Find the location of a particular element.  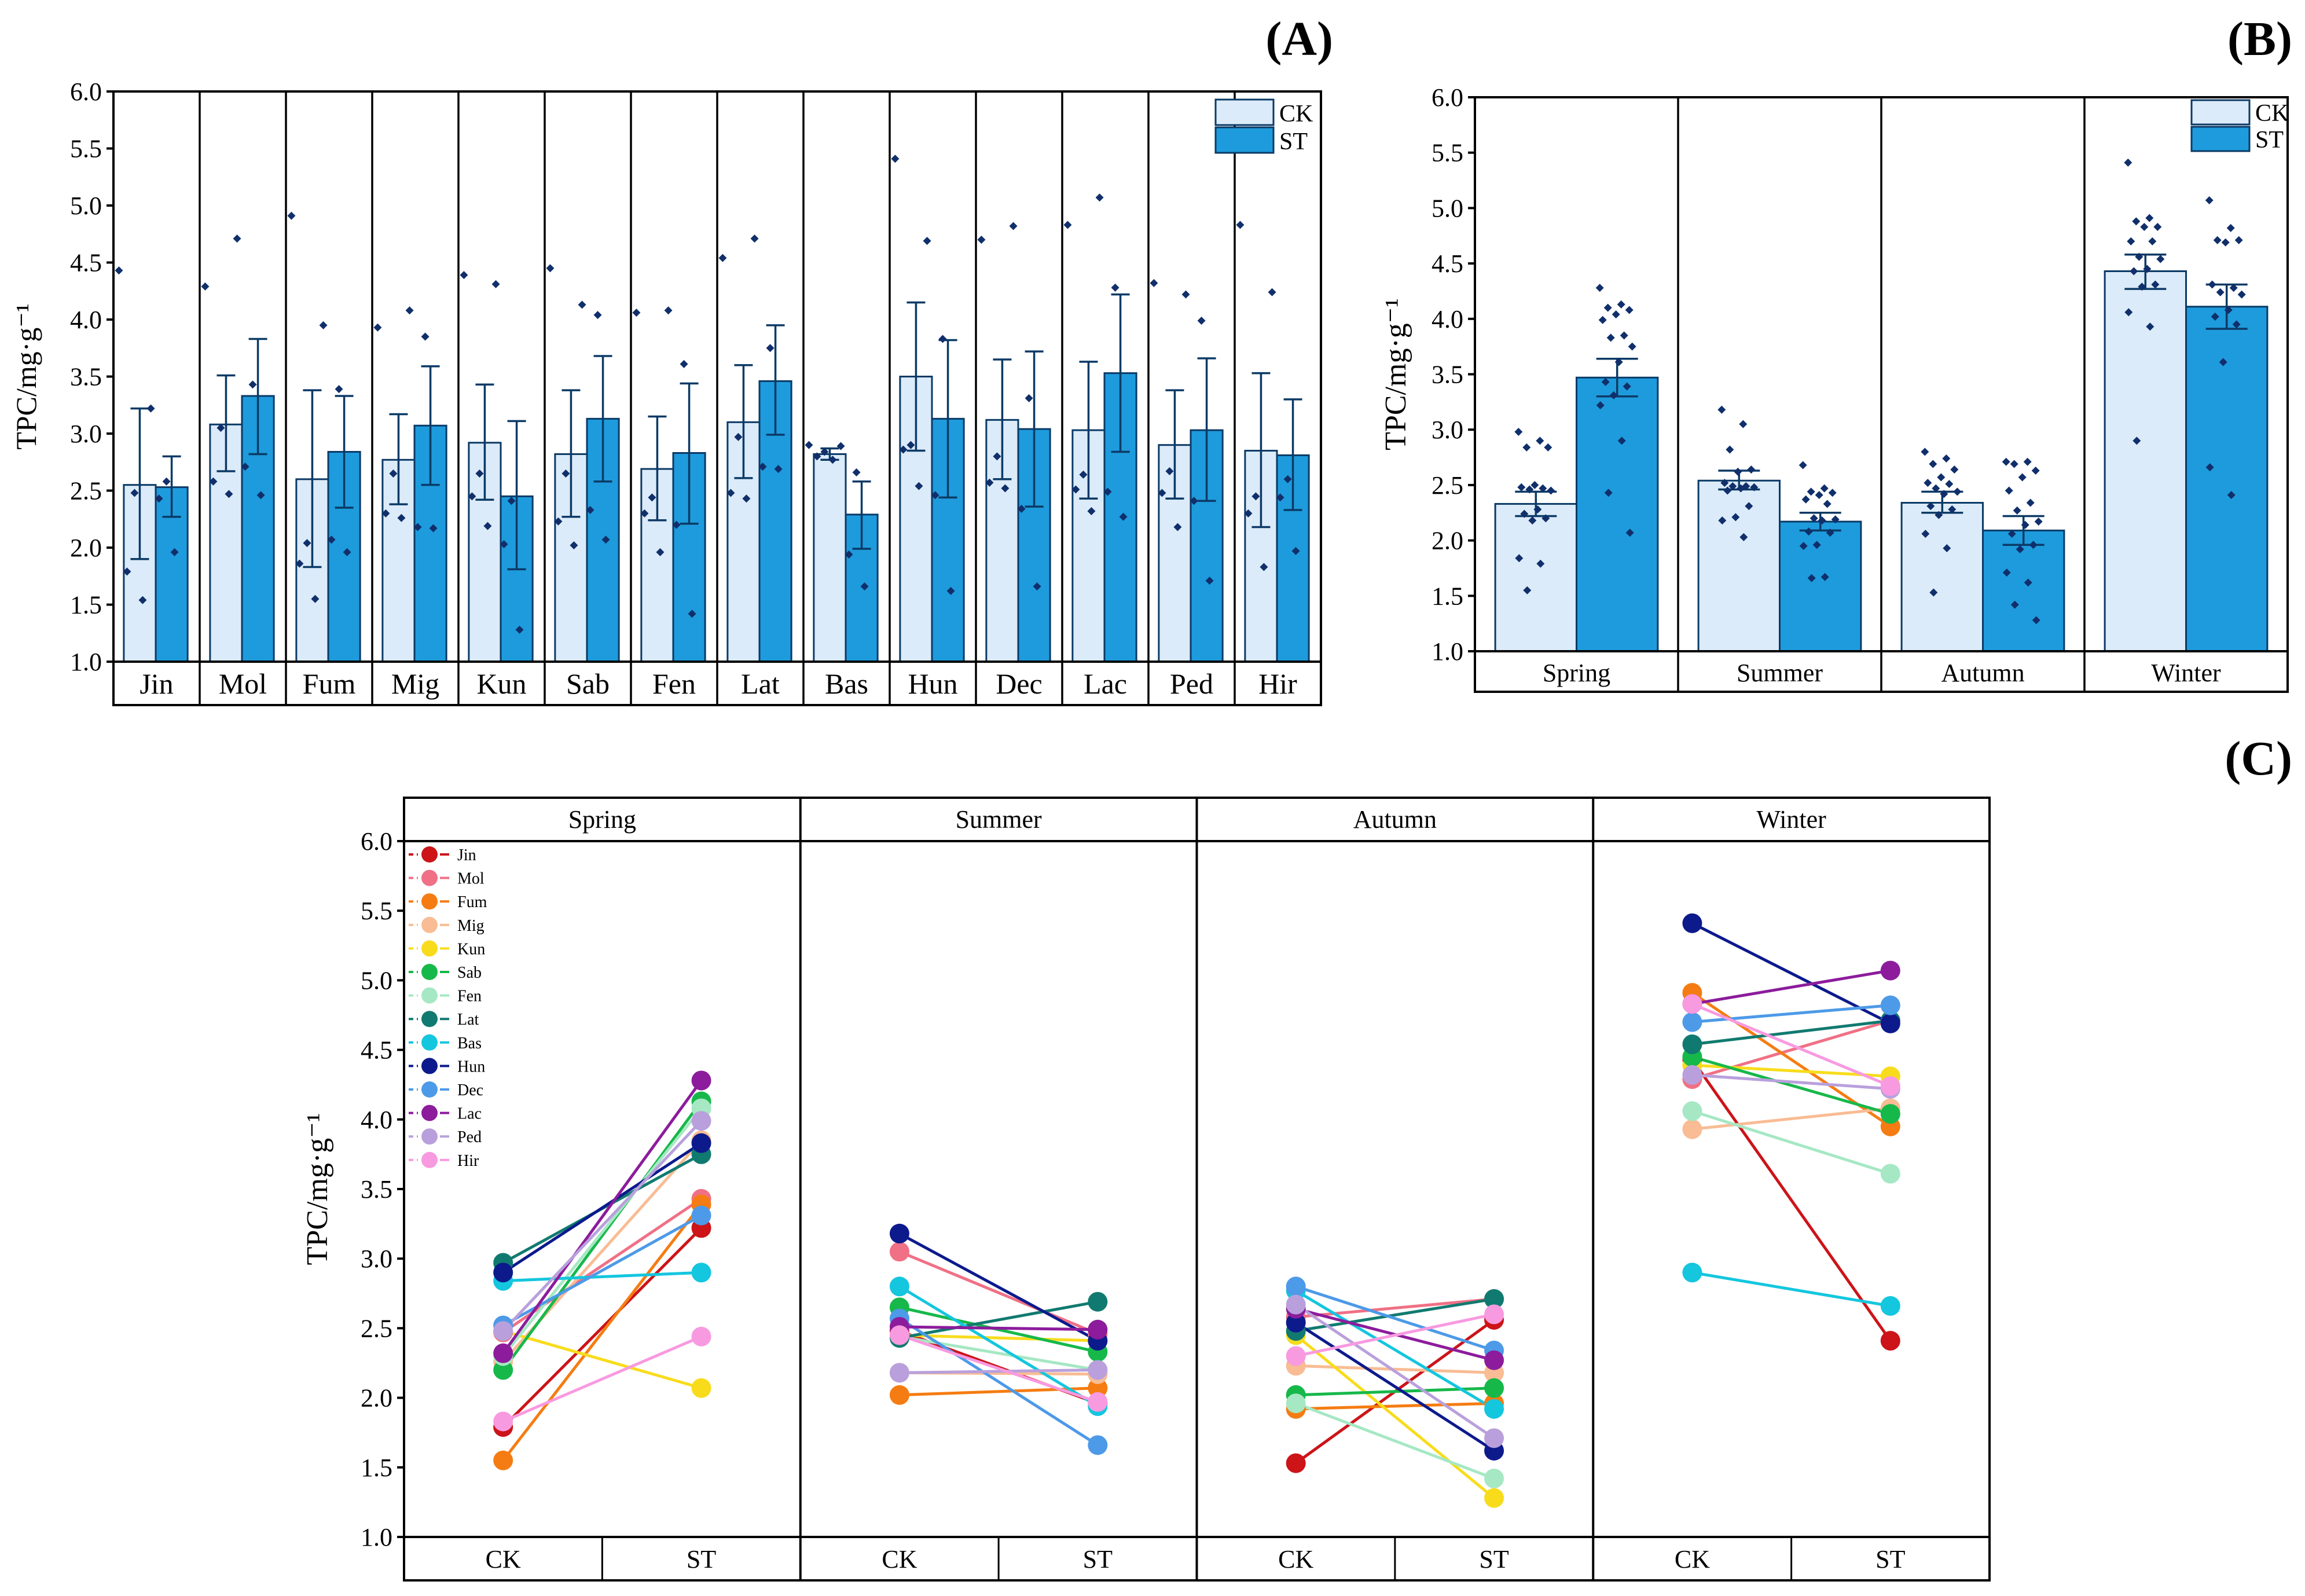

y-tick-label: 5.5 is located at coordinates (1447, 153).